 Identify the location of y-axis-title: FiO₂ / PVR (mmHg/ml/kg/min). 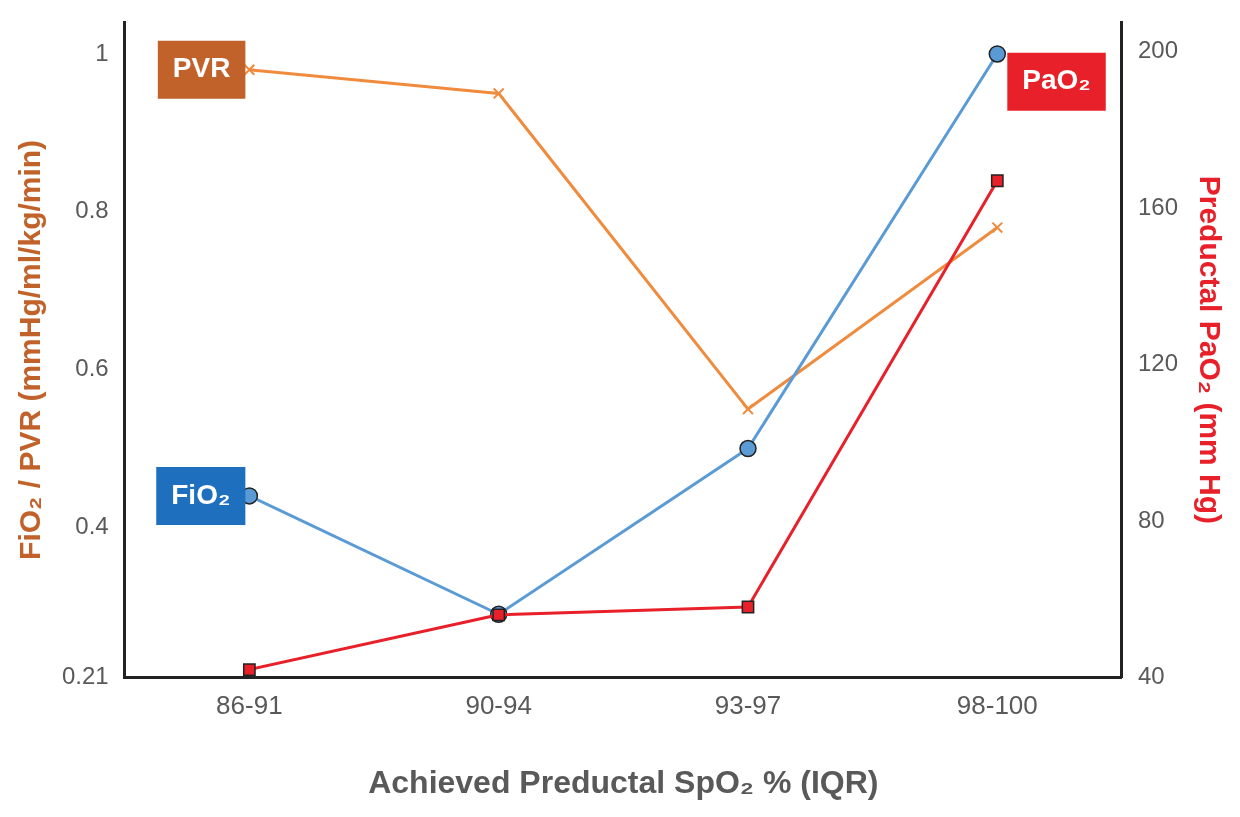
(30, 349).